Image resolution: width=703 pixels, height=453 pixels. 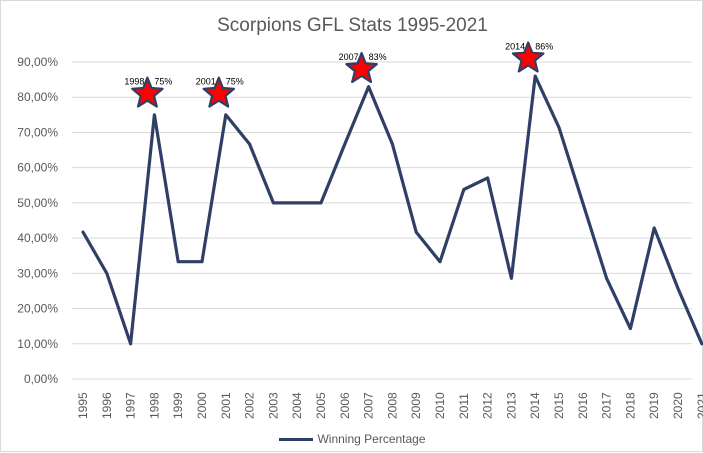 What do you see at coordinates (378, 57) in the screenshot?
I see `annotation-value: 83%` at bounding box center [378, 57].